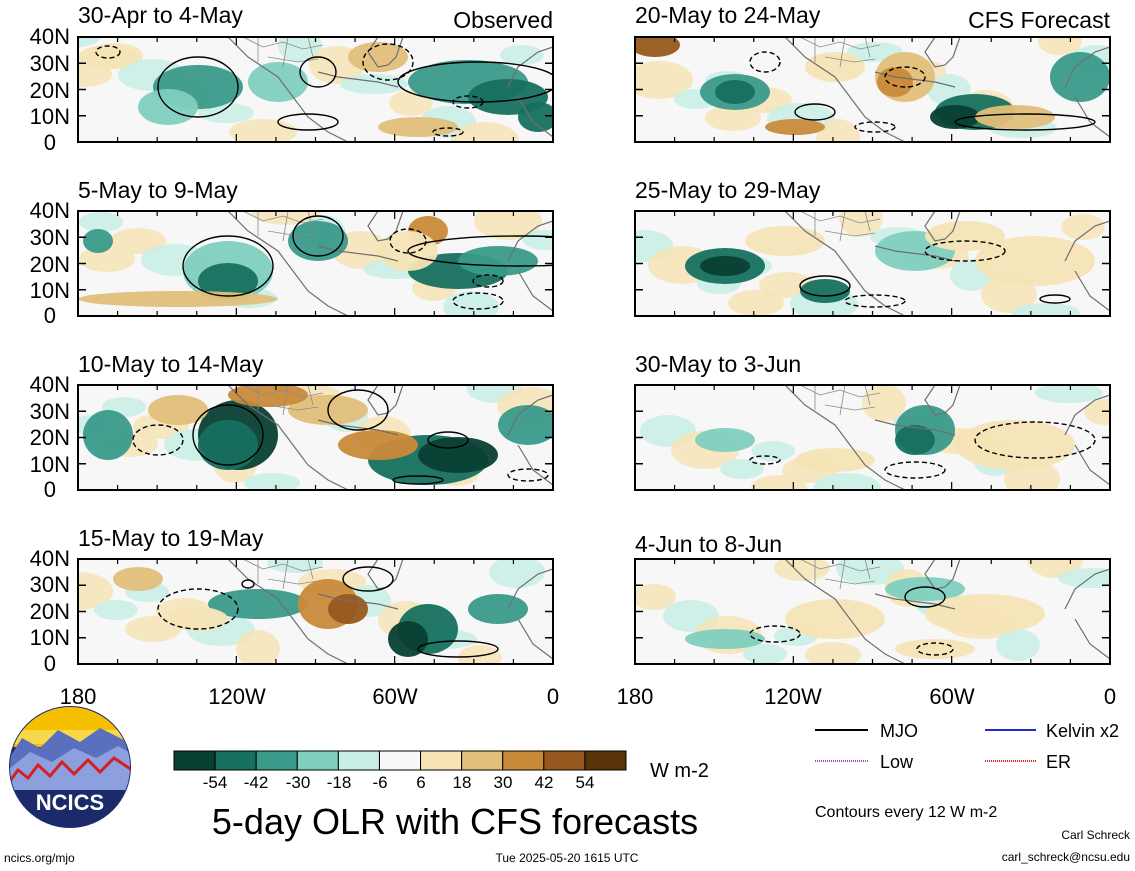 This screenshot has height=871, width=1135. Describe the element at coordinates (70, 767) in the screenshot. I see `ncics-logo: NCICS` at that location.